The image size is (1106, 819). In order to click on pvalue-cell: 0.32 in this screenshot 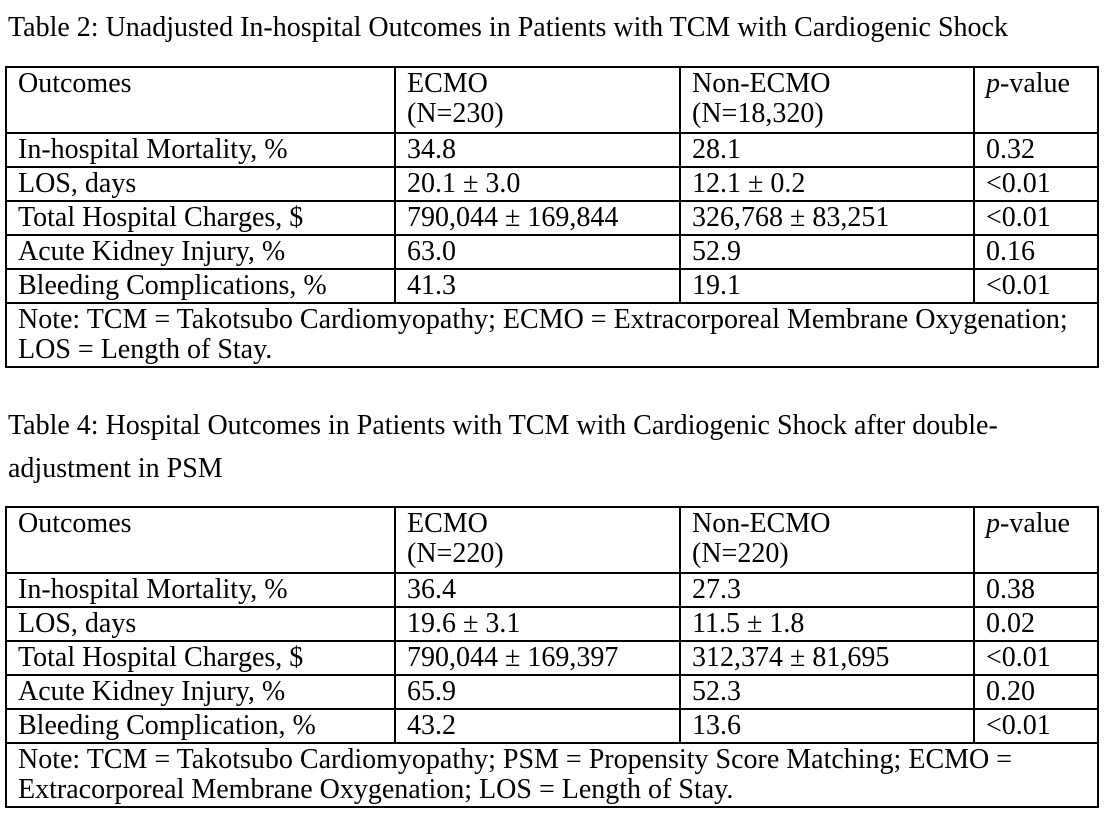, I will do `click(1036, 150)`.